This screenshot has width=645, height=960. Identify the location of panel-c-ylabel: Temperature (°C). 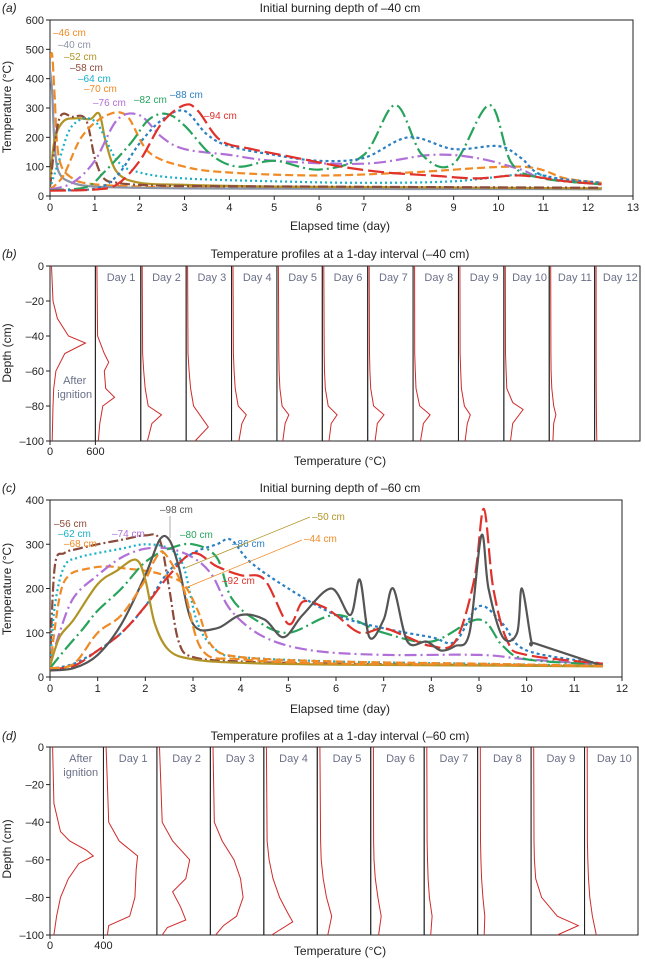
(7, 589).